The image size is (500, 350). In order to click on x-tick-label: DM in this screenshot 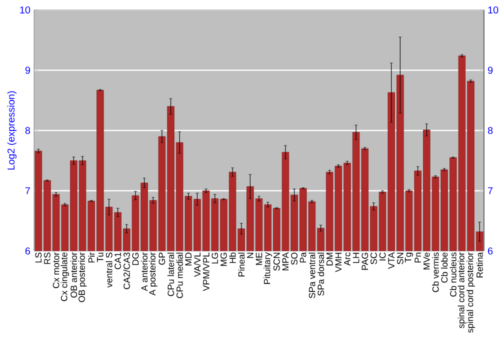, I will do `click(329, 259)`.